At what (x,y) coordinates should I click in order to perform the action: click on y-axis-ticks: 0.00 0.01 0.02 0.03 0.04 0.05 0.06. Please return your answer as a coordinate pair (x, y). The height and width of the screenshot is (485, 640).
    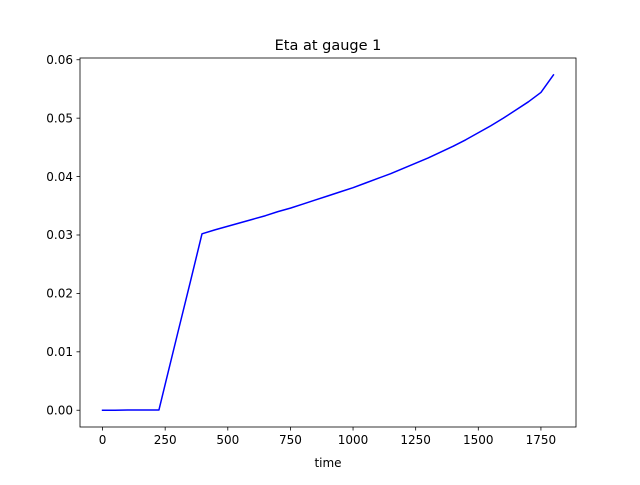
    Looking at the image, I should click on (63, 235).